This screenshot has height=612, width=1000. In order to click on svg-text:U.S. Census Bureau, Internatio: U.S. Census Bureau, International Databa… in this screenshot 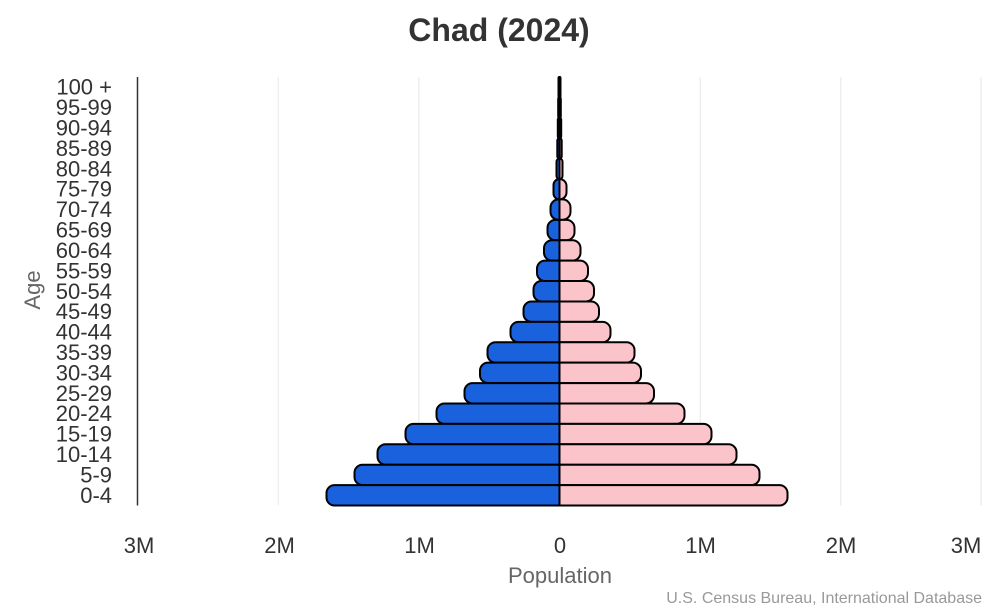, I will do `click(824, 598)`.